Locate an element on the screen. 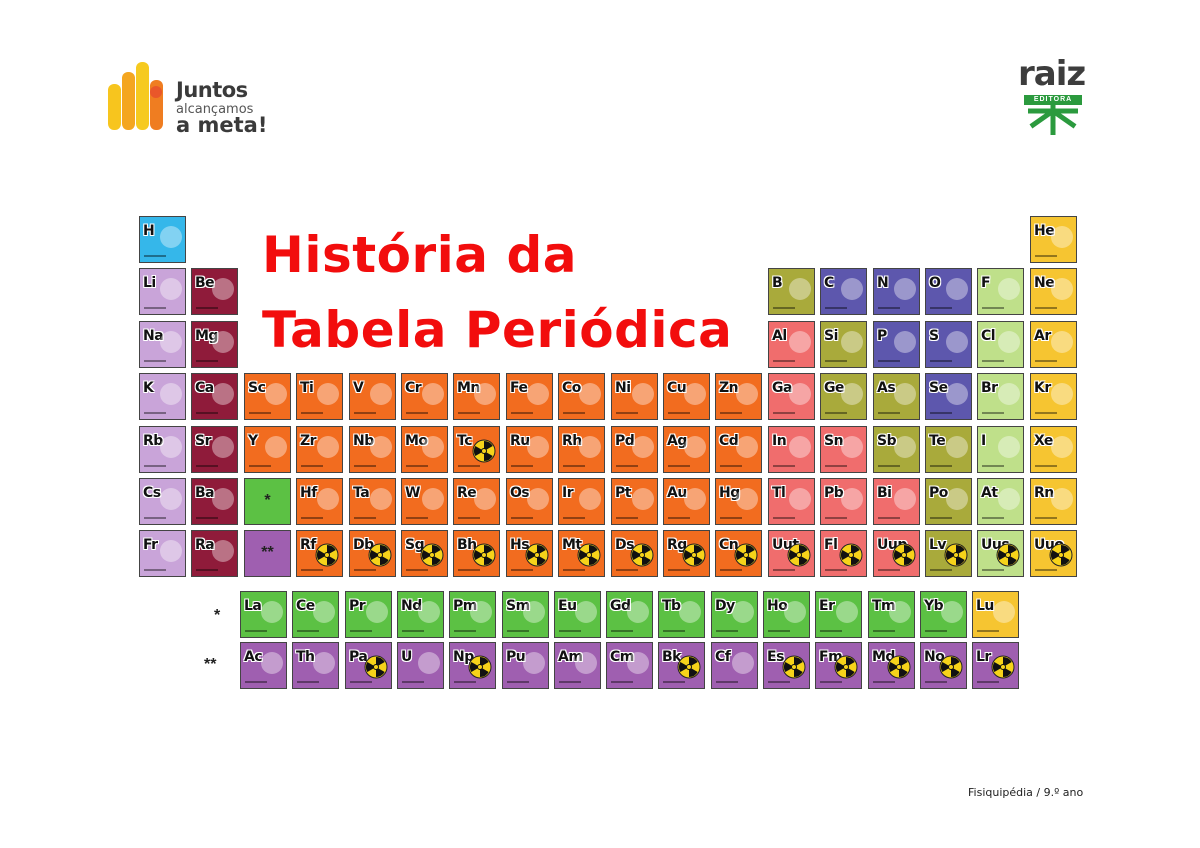 This screenshot has height=848, width=1200. element-cell-Sr: Sr is located at coordinates (214, 449).